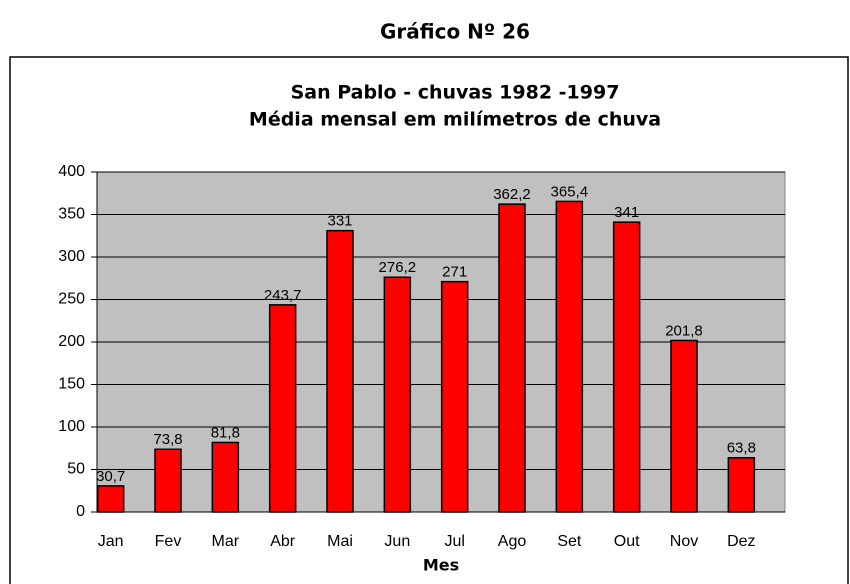 Image resolution: width=850 pixels, height=584 pixels. I want to click on y-tick-label: 300, so click(71, 256).